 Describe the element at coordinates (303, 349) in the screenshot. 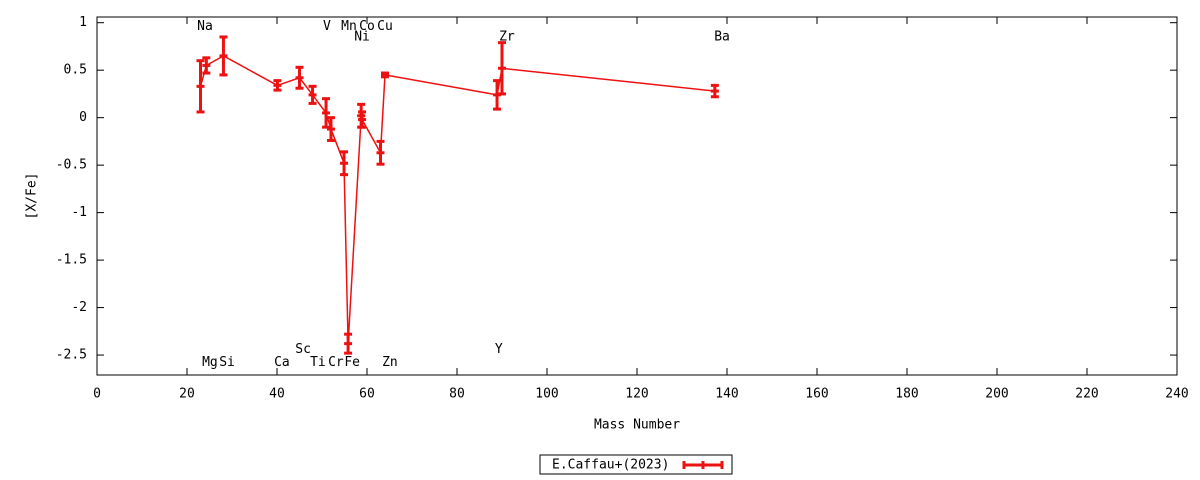

I see `annotation: Sc` at that location.